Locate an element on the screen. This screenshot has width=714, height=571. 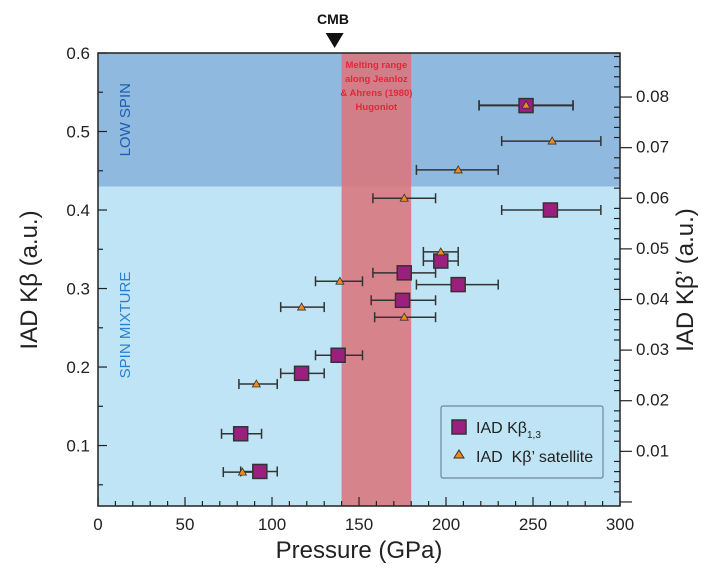
legend-label-kb13: IAD Kβ1,3 is located at coordinates (508, 430).